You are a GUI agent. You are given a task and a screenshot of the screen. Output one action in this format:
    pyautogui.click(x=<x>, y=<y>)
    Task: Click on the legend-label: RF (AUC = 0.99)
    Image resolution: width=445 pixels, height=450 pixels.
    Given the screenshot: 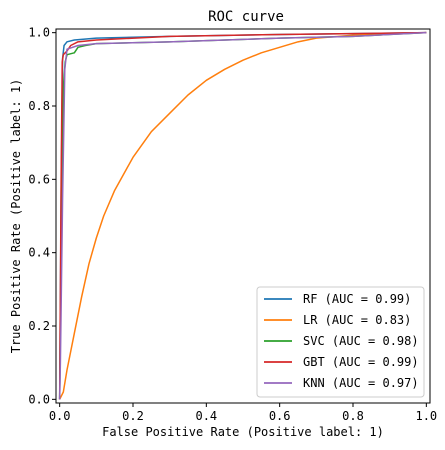 What is the action you would take?
    pyautogui.click(x=357, y=299)
    